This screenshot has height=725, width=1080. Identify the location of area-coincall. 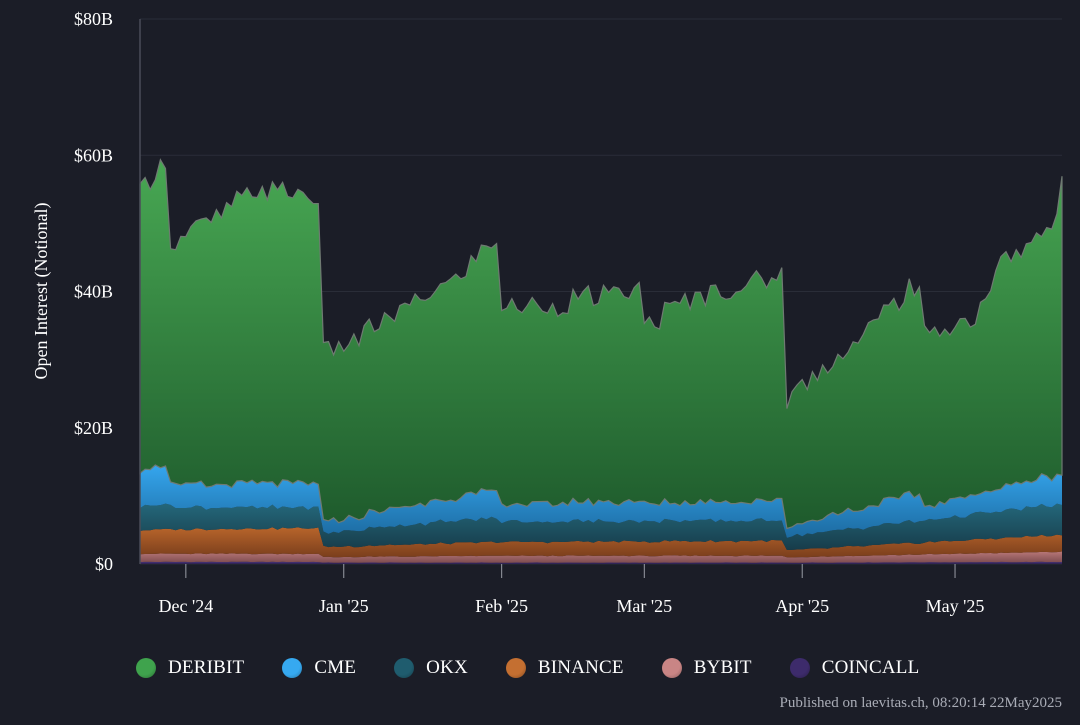
(601, 562).